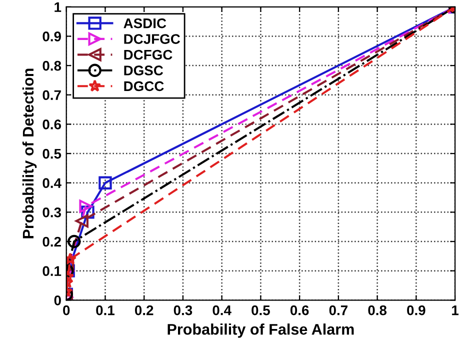  Describe the element at coordinates (183, 310) in the screenshot. I see `x-tick-label: 0.3` at that location.